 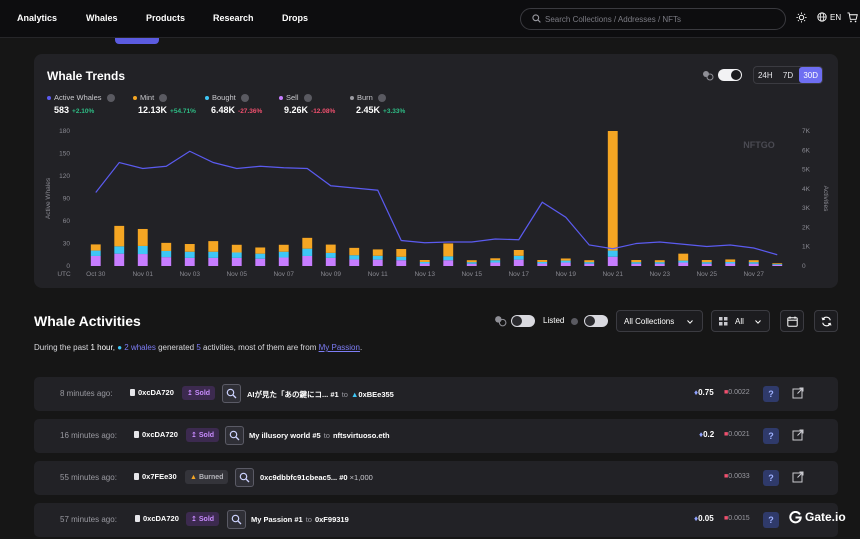 I want to click on legend-burn: Burn, so click(x=368, y=97).